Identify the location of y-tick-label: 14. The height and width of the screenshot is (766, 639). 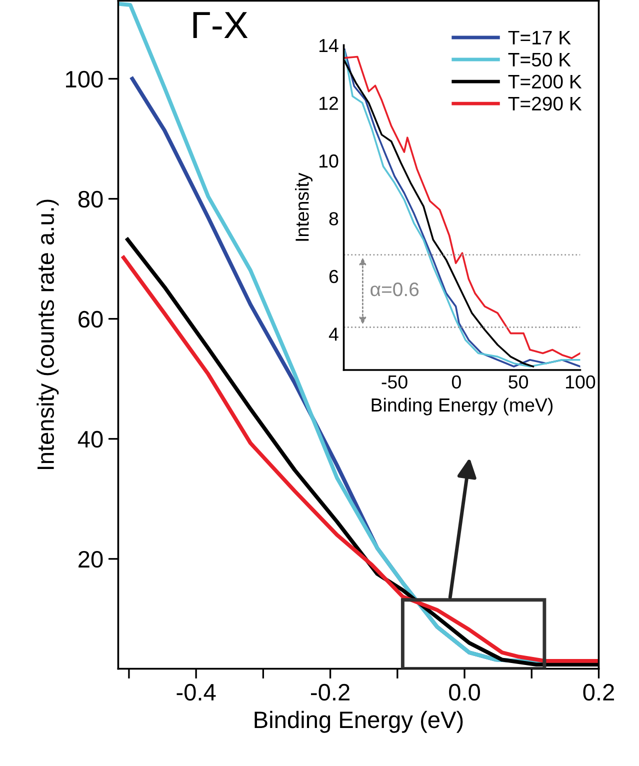
(328, 45).